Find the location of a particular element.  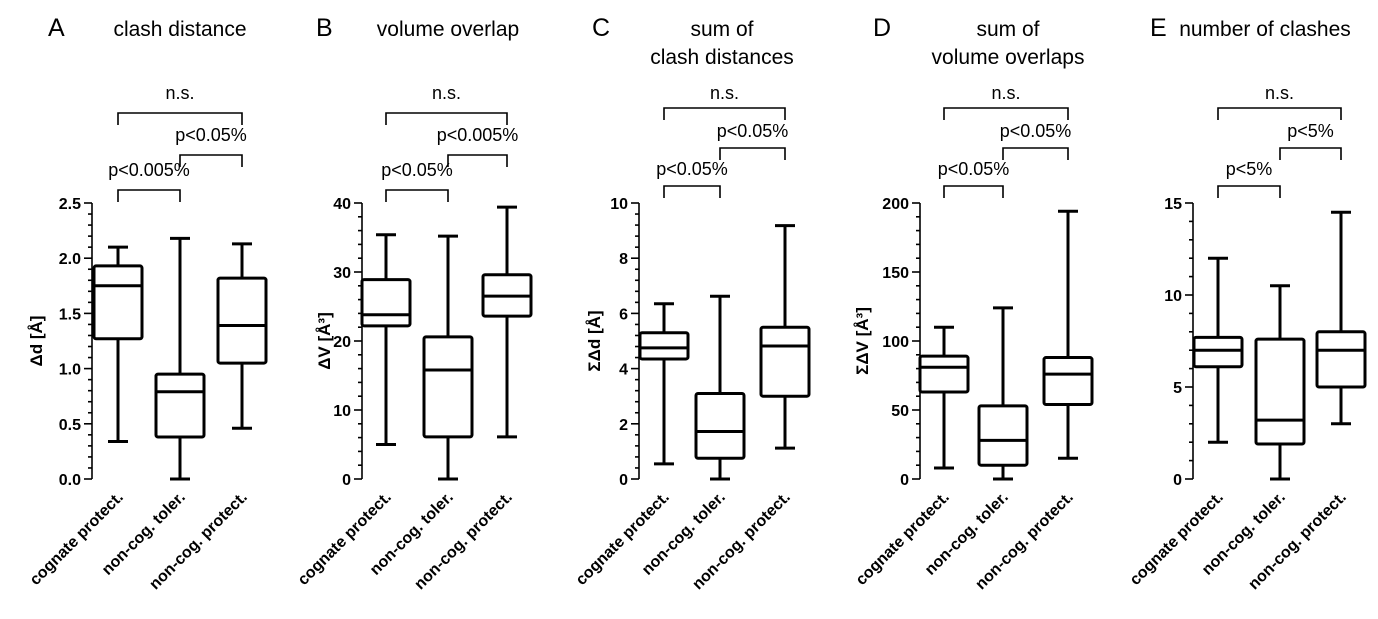

y-tick-label: 1.5 is located at coordinates (70, 314).